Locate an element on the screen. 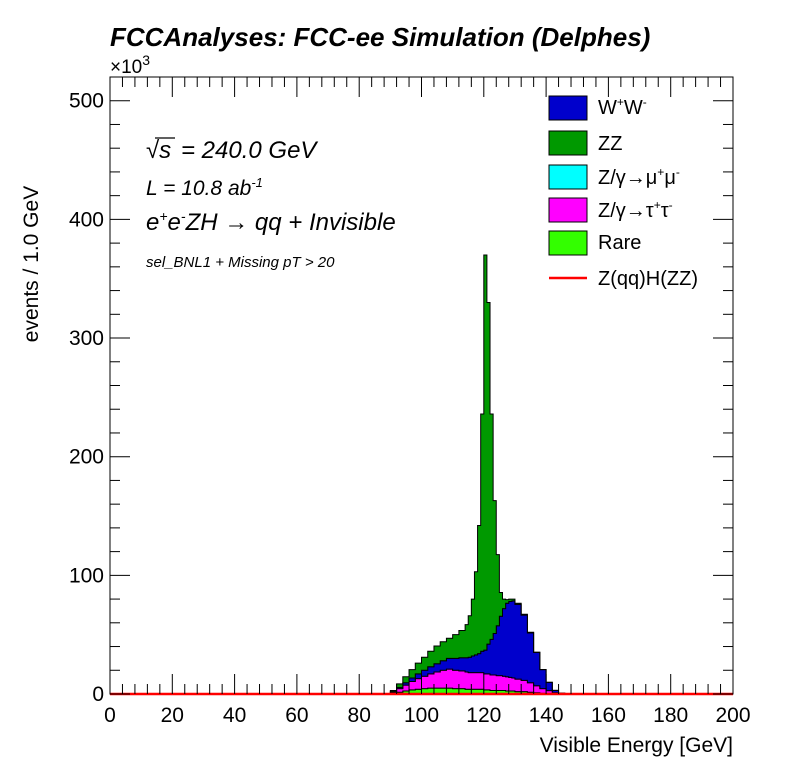 The image size is (796, 772). svg-text: Rare is located at coordinates (619, 243).